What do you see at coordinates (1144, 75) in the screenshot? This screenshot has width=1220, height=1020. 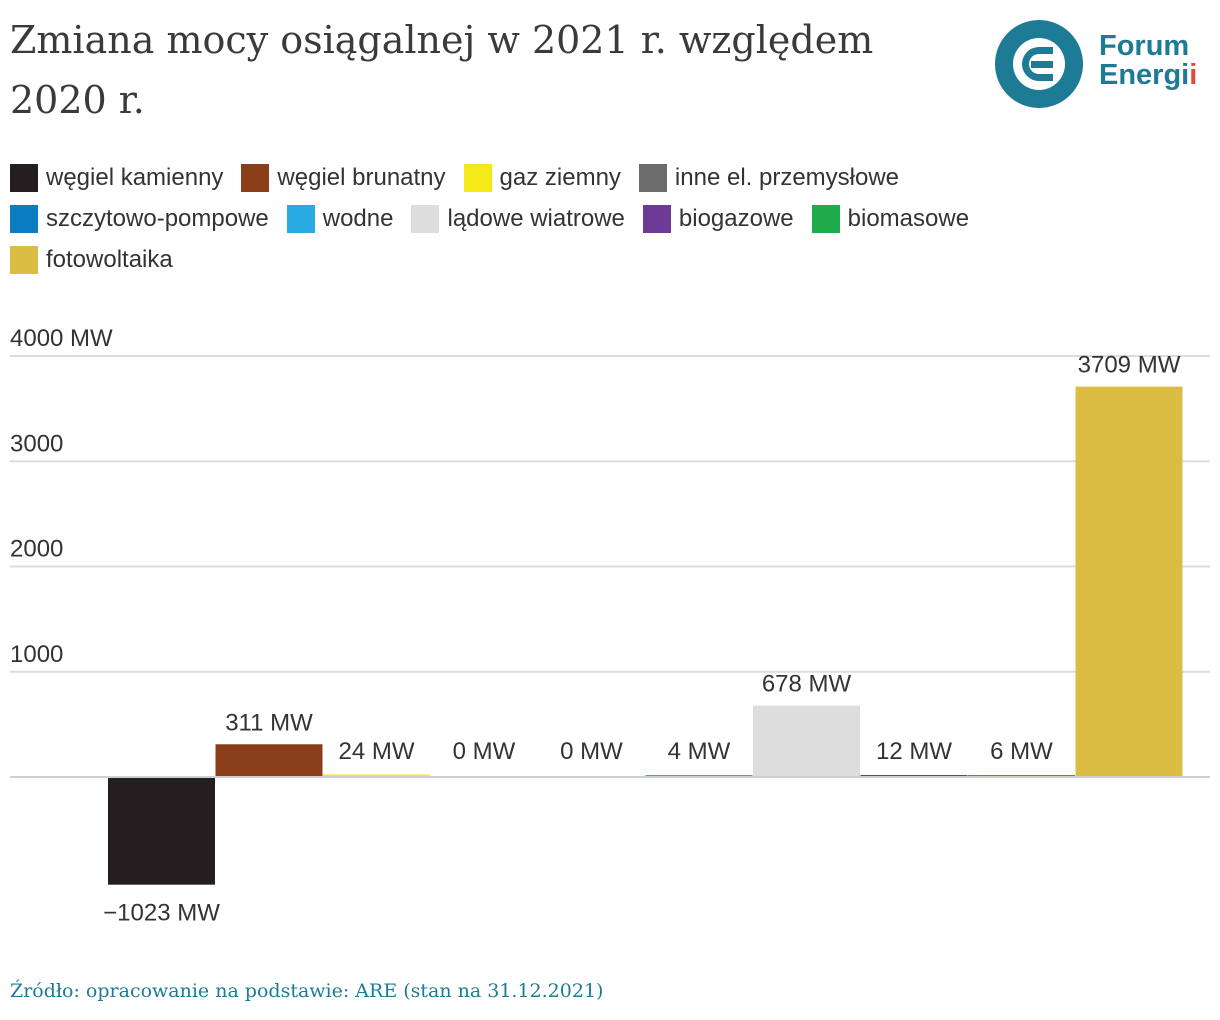 I see `logo-line-2: Energi` at bounding box center [1144, 75].